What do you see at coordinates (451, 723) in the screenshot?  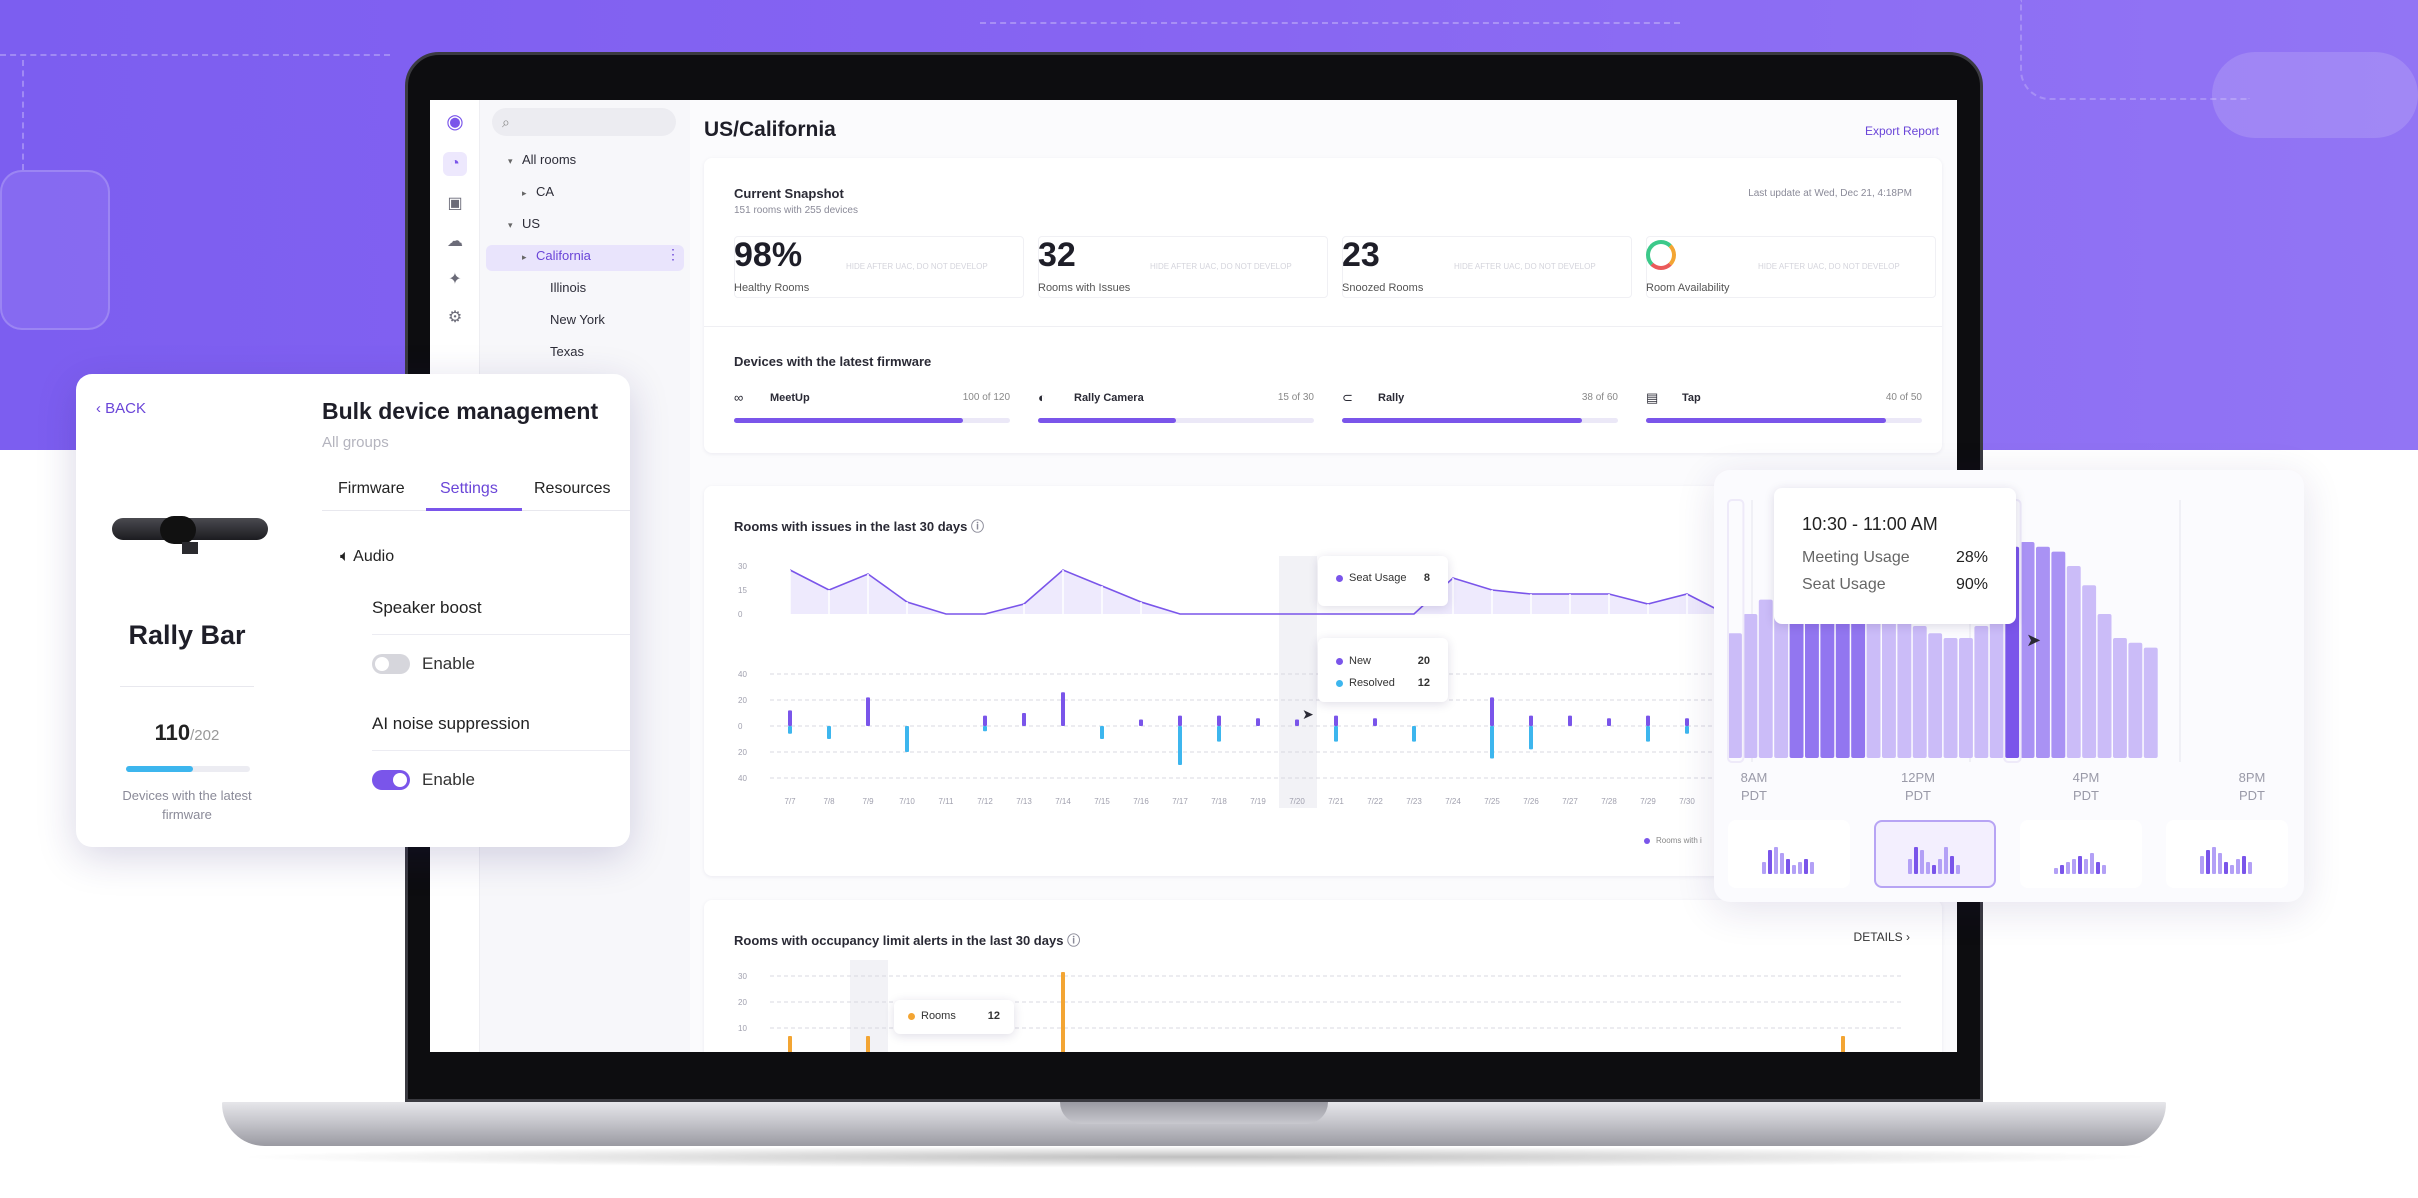 I see `setting-label: AI noise suppression` at bounding box center [451, 723].